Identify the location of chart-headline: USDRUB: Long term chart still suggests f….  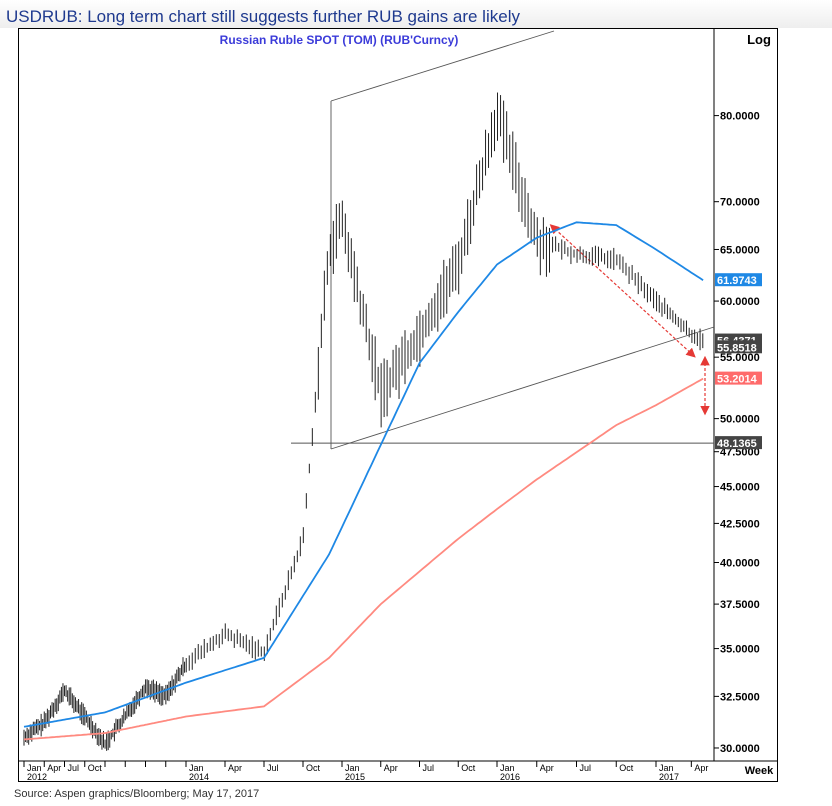
(263, 16).